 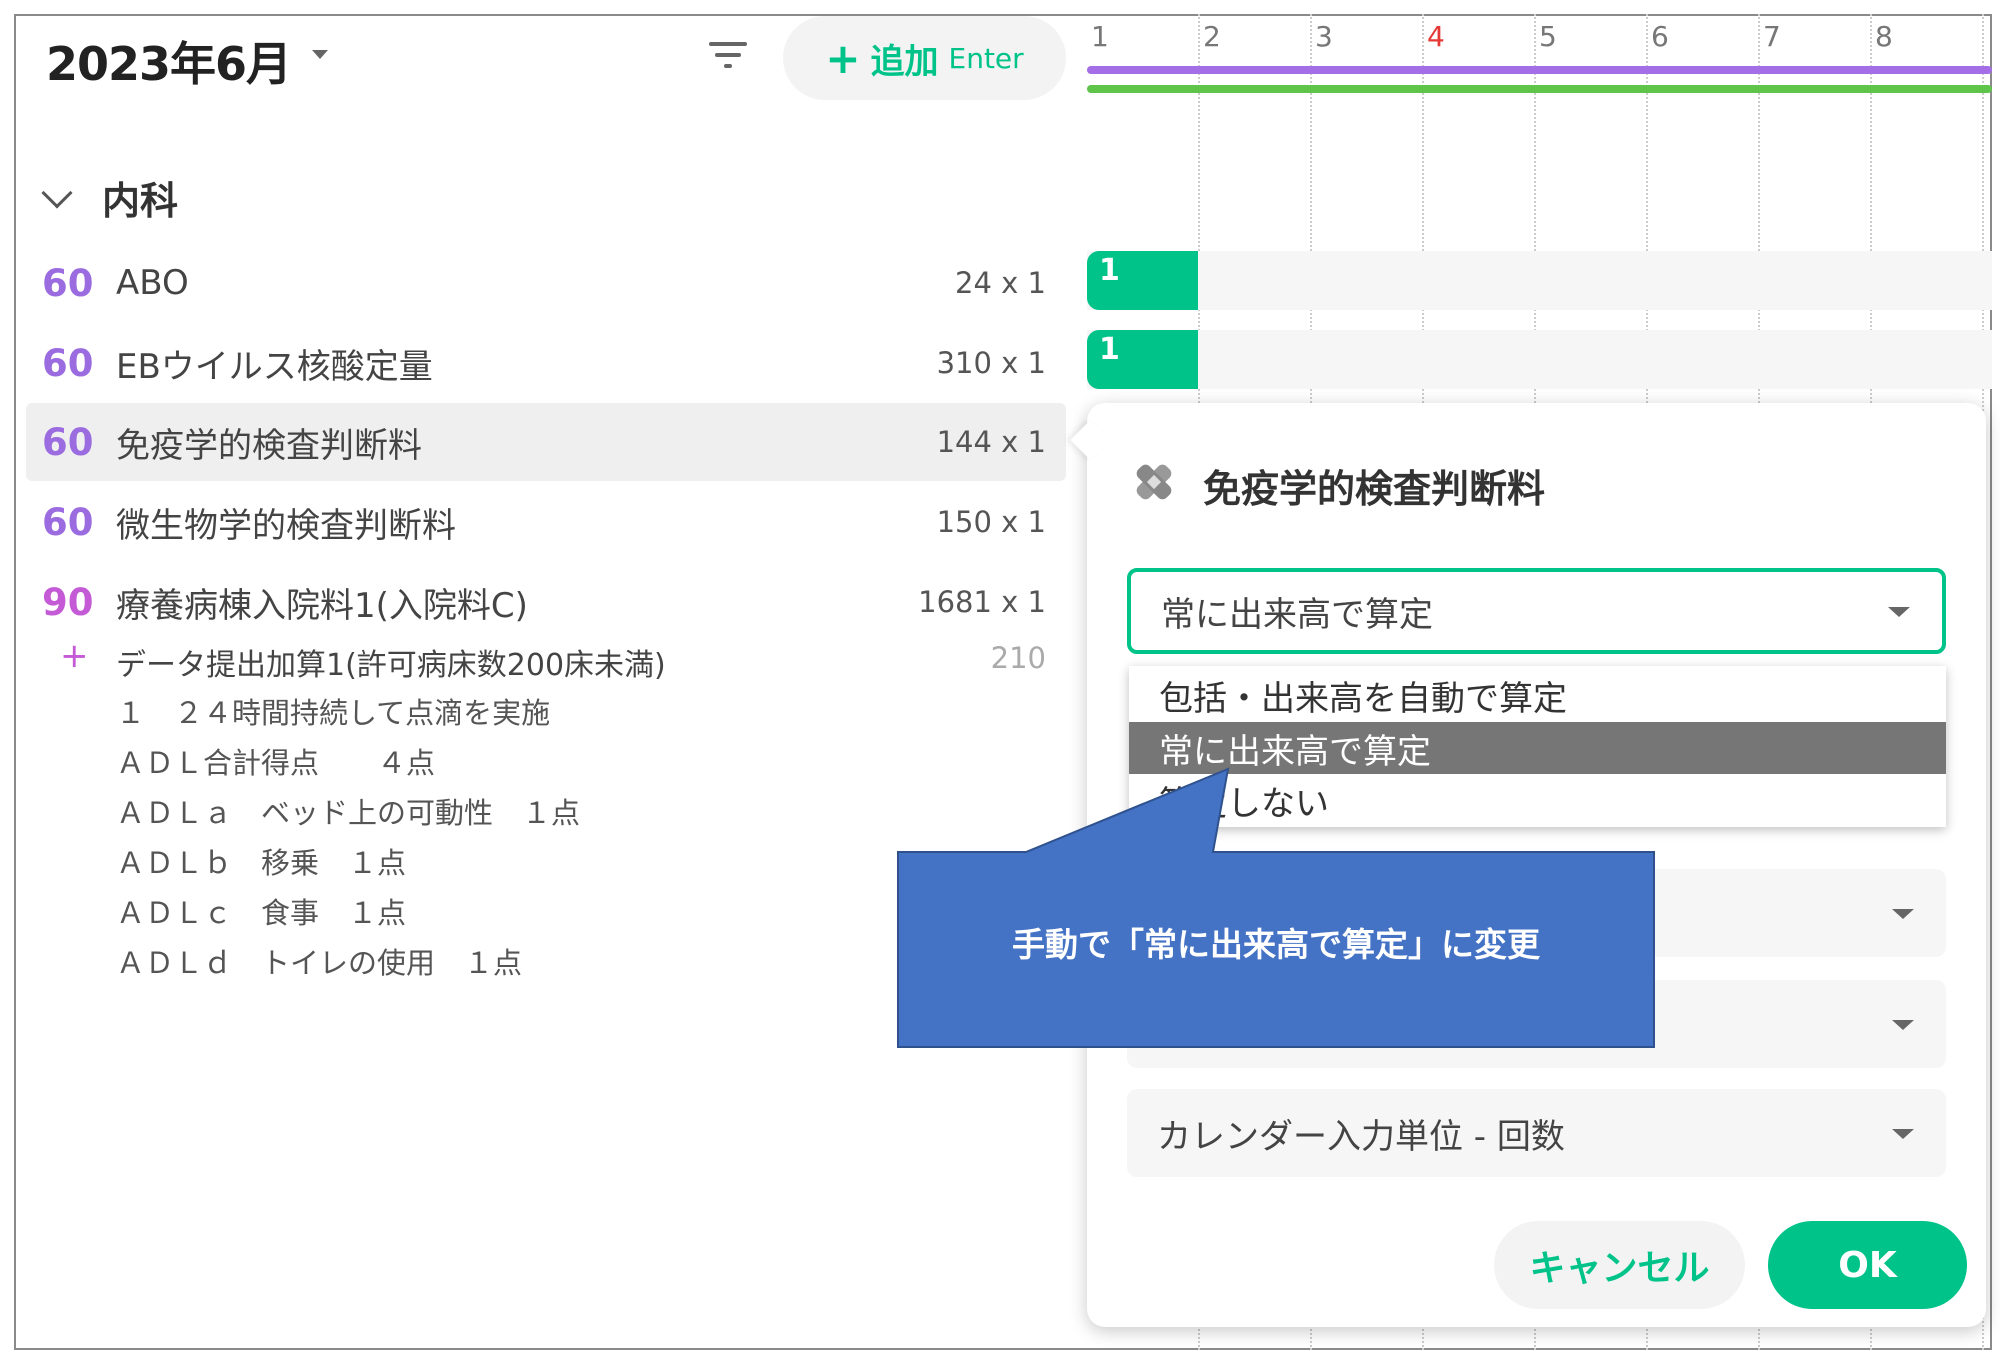 What do you see at coordinates (1212, 36) in the screenshot?
I see `day-header: 2` at bounding box center [1212, 36].